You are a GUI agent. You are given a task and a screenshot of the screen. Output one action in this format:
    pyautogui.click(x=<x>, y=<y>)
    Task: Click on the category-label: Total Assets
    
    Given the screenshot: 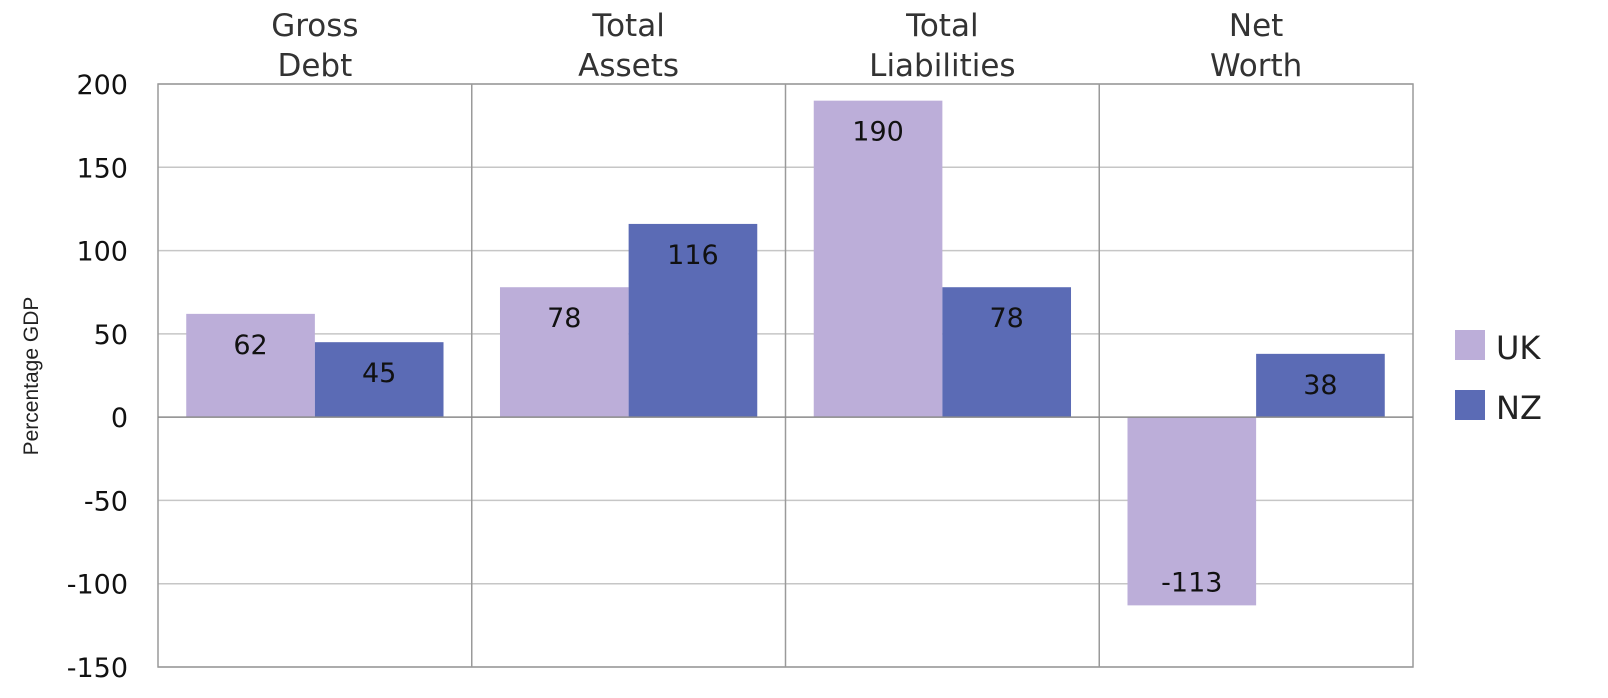 What is the action you would take?
    pyautogui.click(x=628, y=46)
    